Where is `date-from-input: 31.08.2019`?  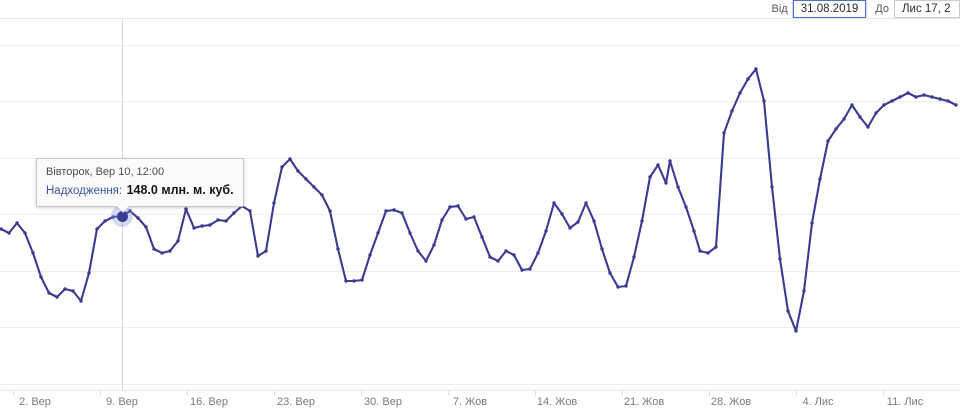 date-from-input: 31.08.2019 is located at coordinates (829, 9).